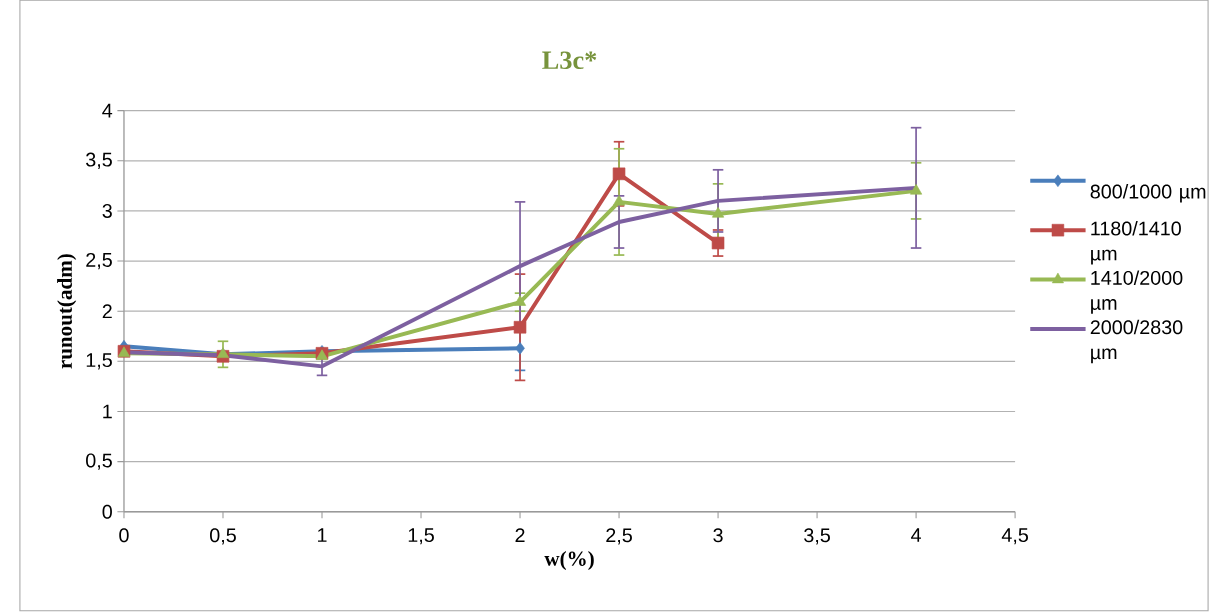  What do you see at coordinates (520, 535) in the screenshot?
I see `x-tick-label: 2` at bounding box center [520, 535].